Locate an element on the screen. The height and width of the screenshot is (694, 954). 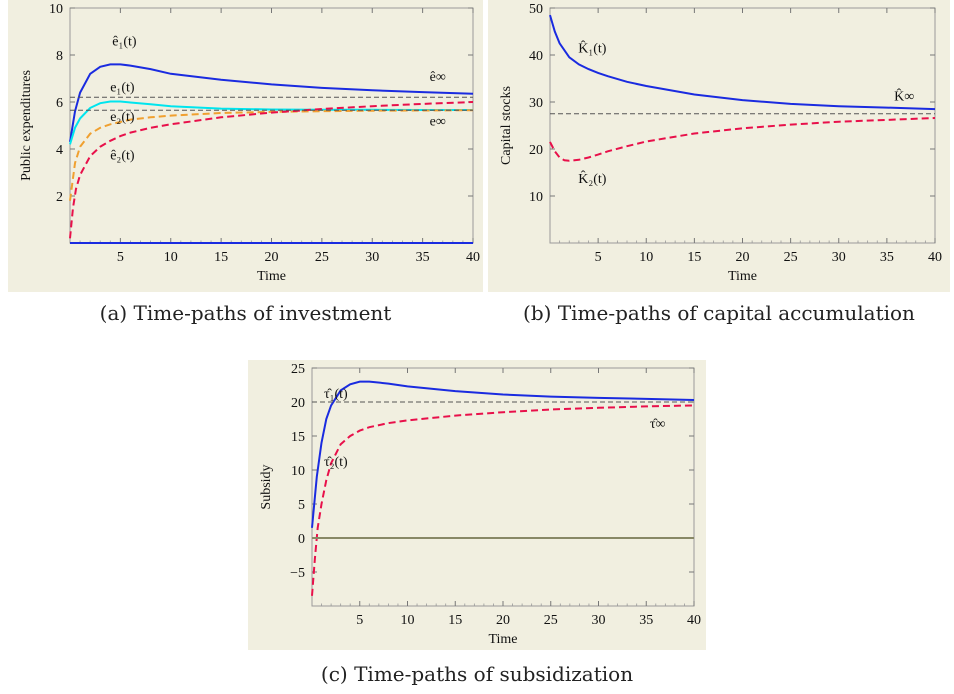
series-annotation-1: K̂₂(t) is located at coordinates (592, 178).